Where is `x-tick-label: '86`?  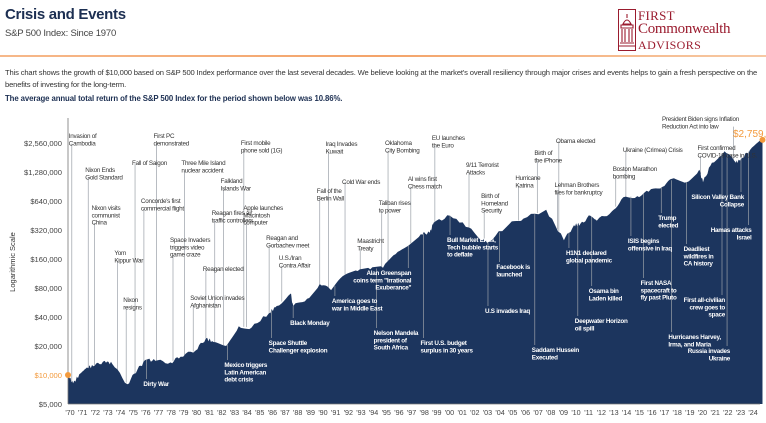
x-tick-label: '86 is located at coordinates (272, 412).